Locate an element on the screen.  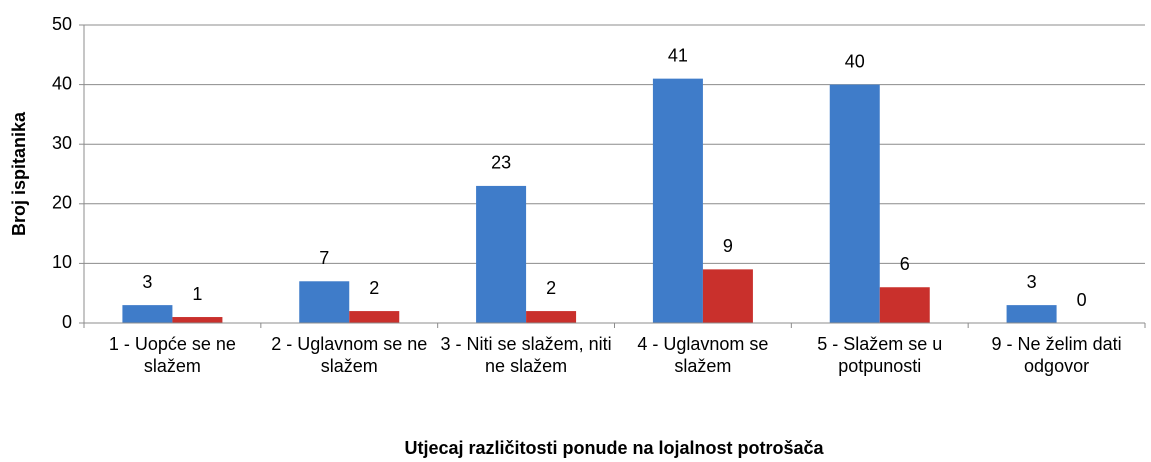
data-label: 9 is located at coordinates (728, 246).